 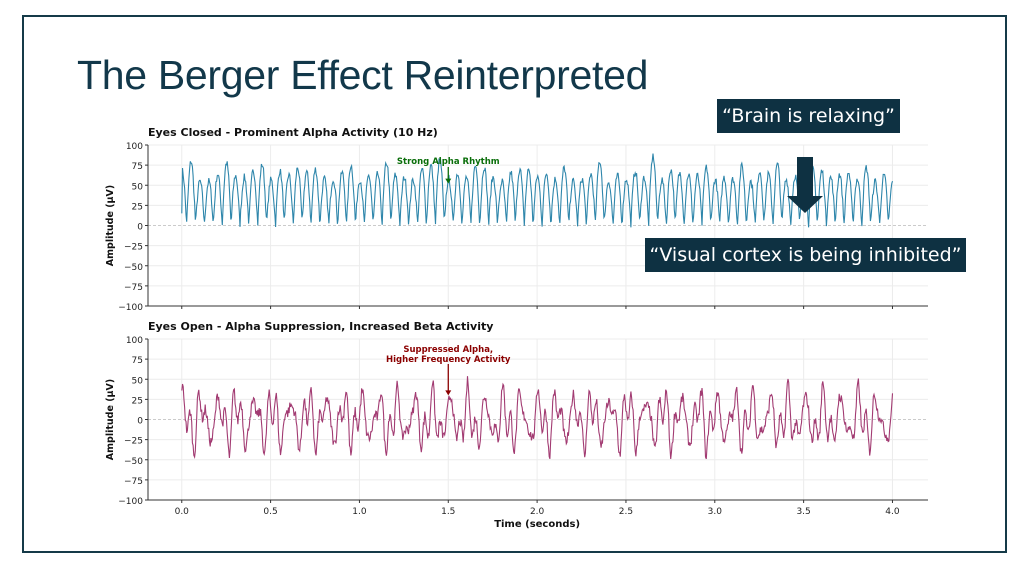 I want to click on xtick-label: 3.0, so click(x=715, y=512).